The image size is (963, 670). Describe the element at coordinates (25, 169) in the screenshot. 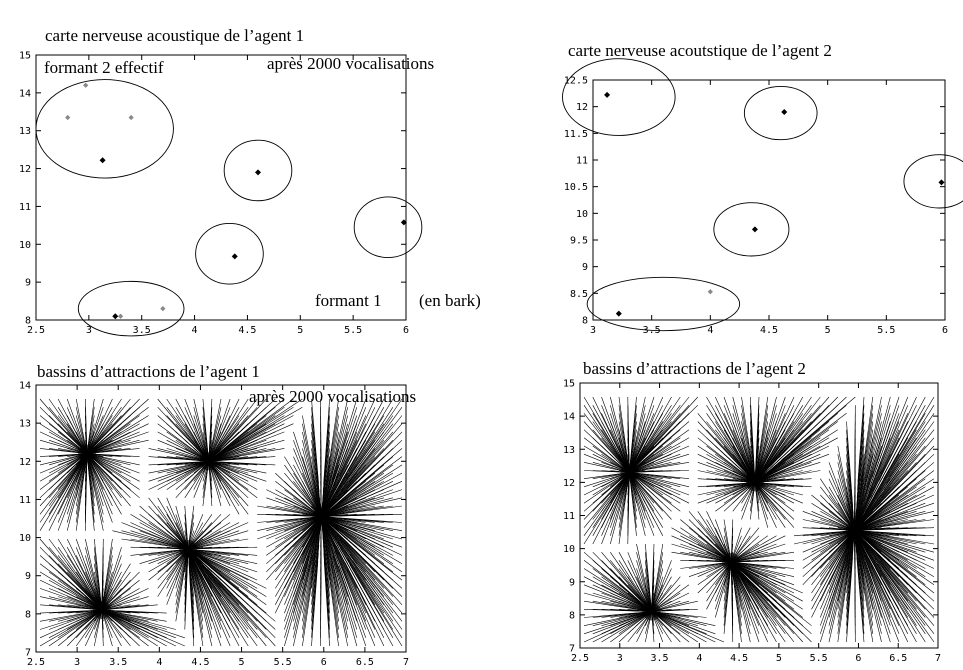

I see `y-tick-label: 12` at that location.